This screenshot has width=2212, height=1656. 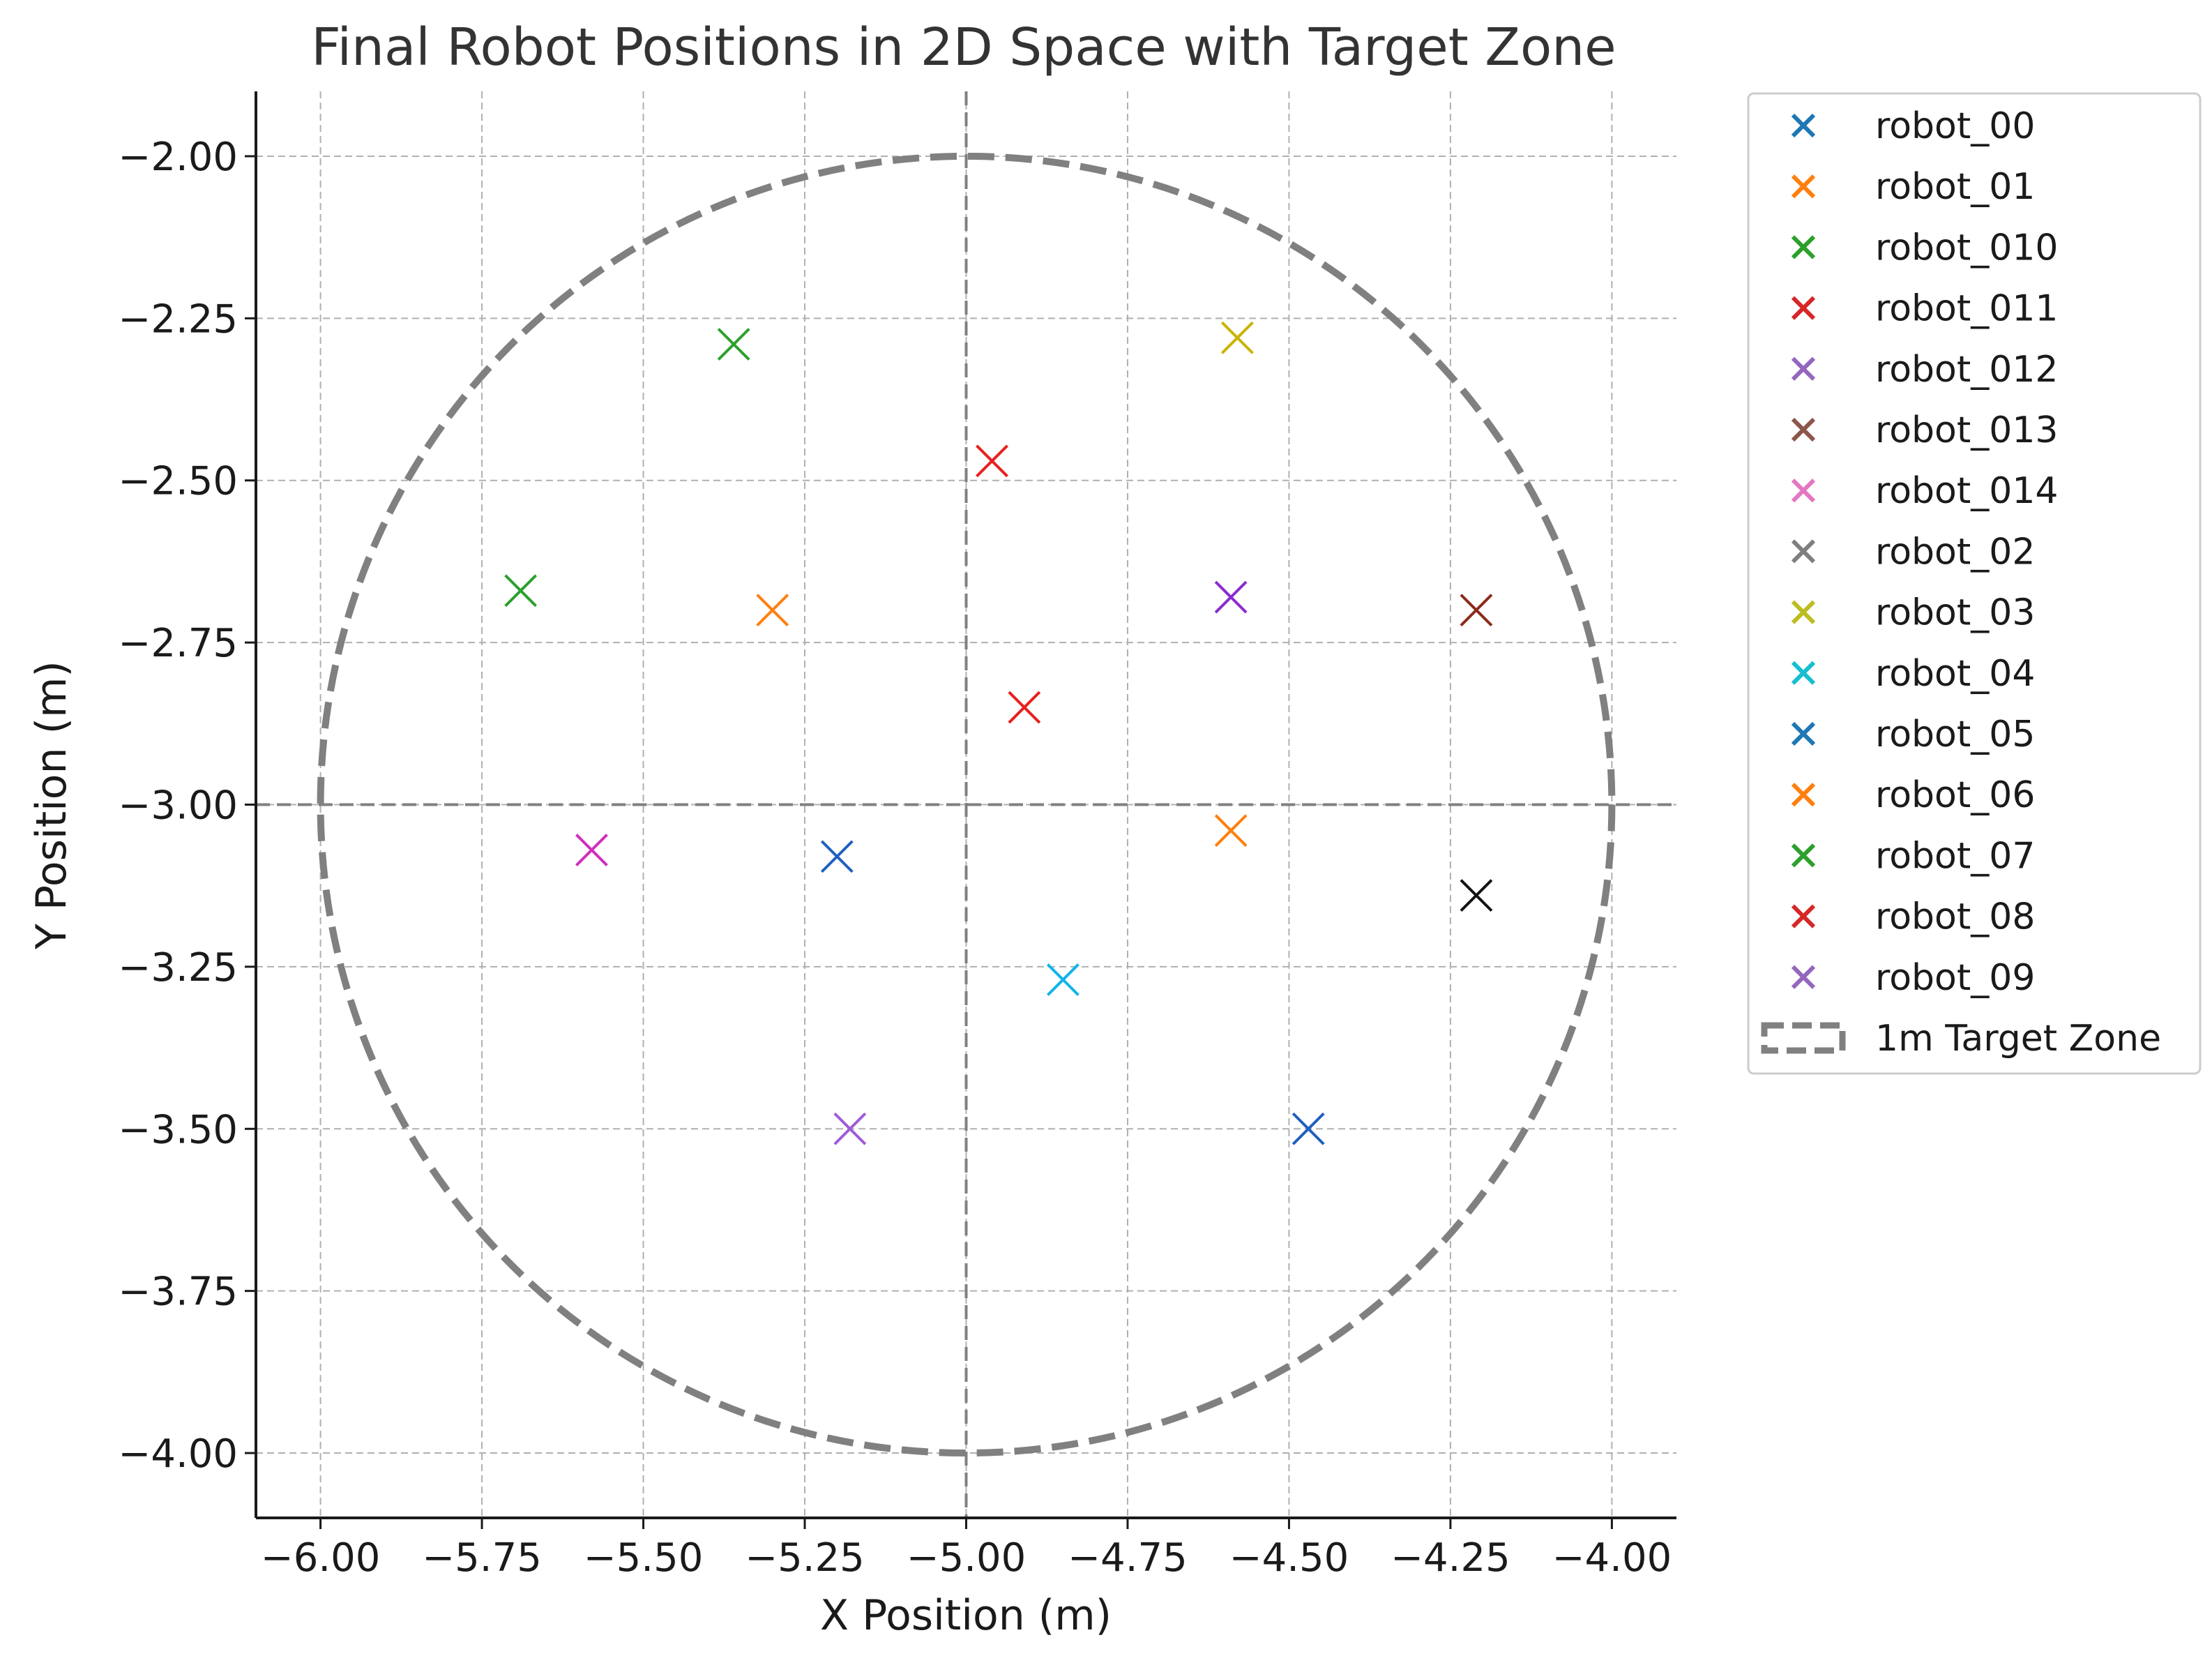 I want to click on legend-label: robot_05, so click(x=1955, y=734).